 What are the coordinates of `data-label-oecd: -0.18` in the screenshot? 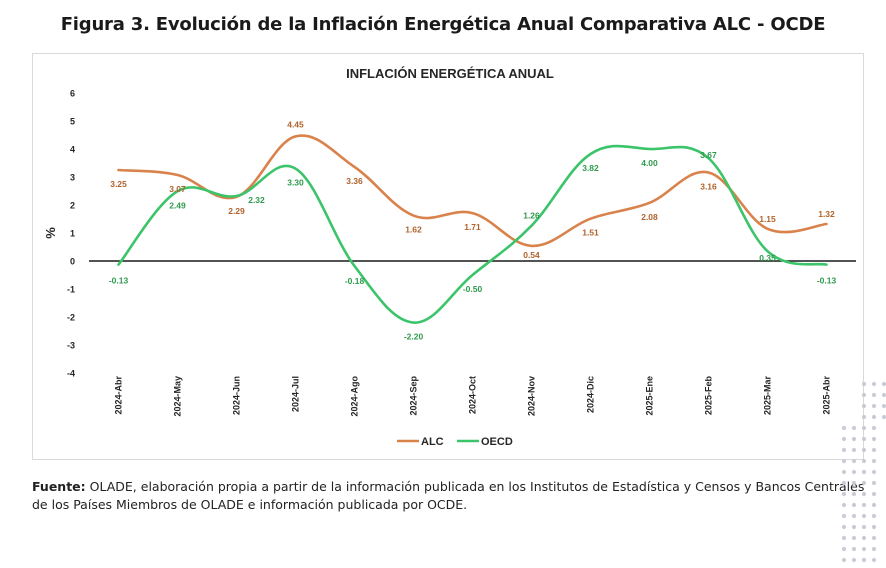 It's located at (355, 281).